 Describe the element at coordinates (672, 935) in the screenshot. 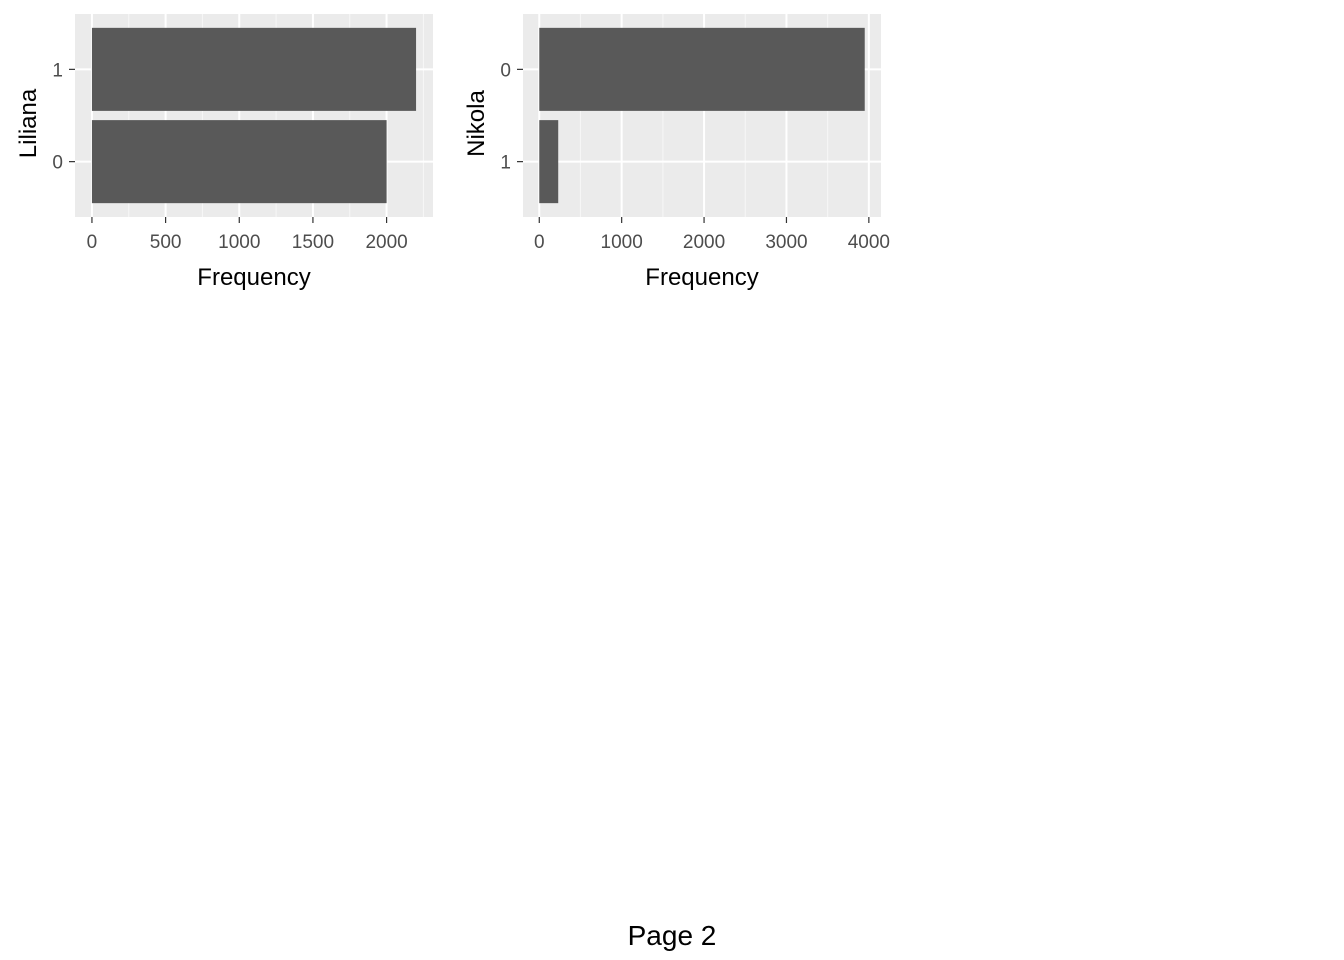

I see `page-number: Page 2` at that location.